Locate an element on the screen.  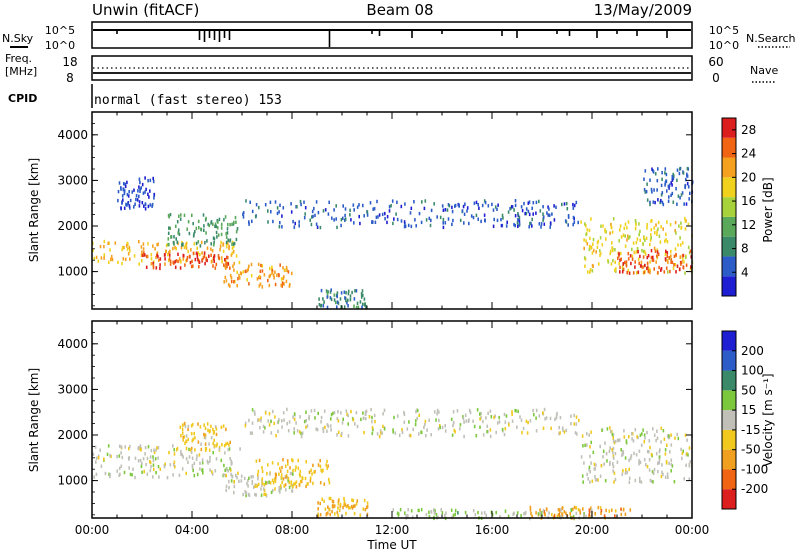
colorbar-tick-label: 100 is located at coordinates (752, 371).